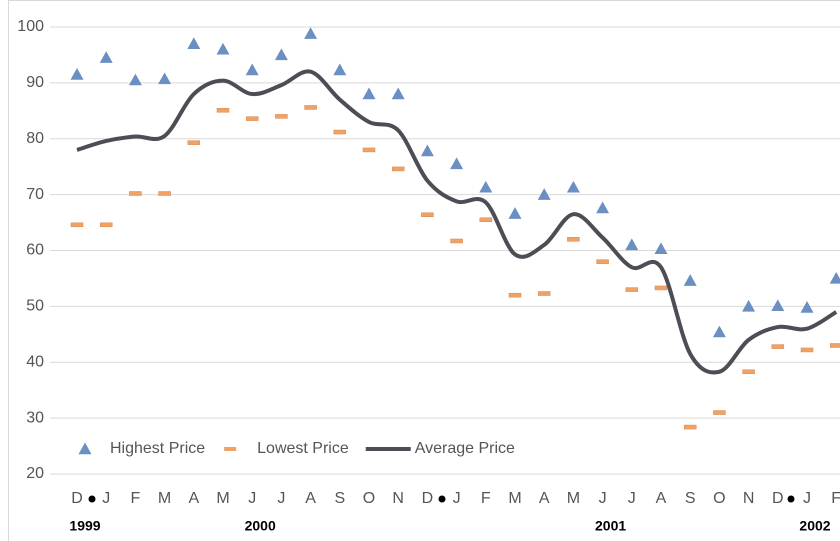 Image resolution: width=840 pixels, height=541 pixels. I want to click on y-tick-label: 100, so click(30, 26).